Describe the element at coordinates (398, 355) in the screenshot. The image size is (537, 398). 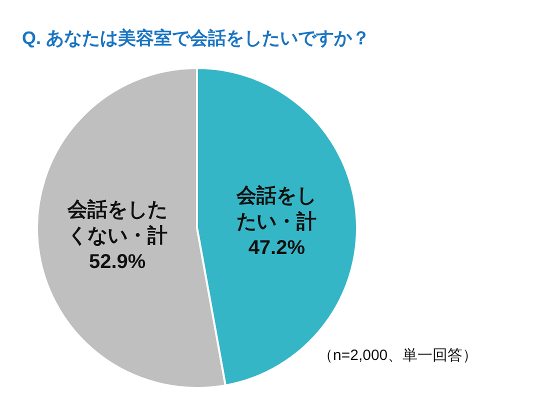
I see `text: （n=2,000、単一回答）` at that location.